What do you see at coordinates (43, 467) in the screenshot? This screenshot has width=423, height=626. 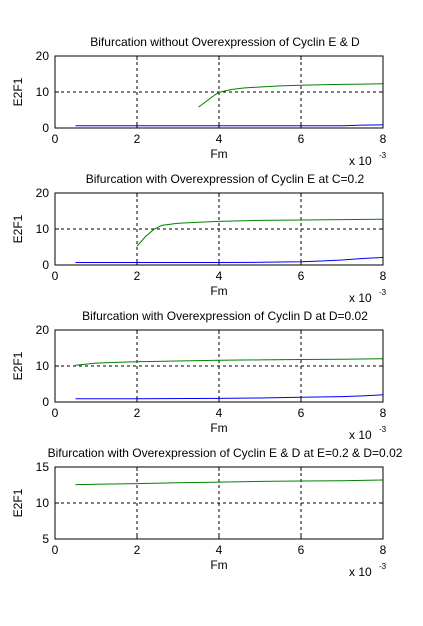 I see `y-tick-label: 15` at bounding box center [43, 467].